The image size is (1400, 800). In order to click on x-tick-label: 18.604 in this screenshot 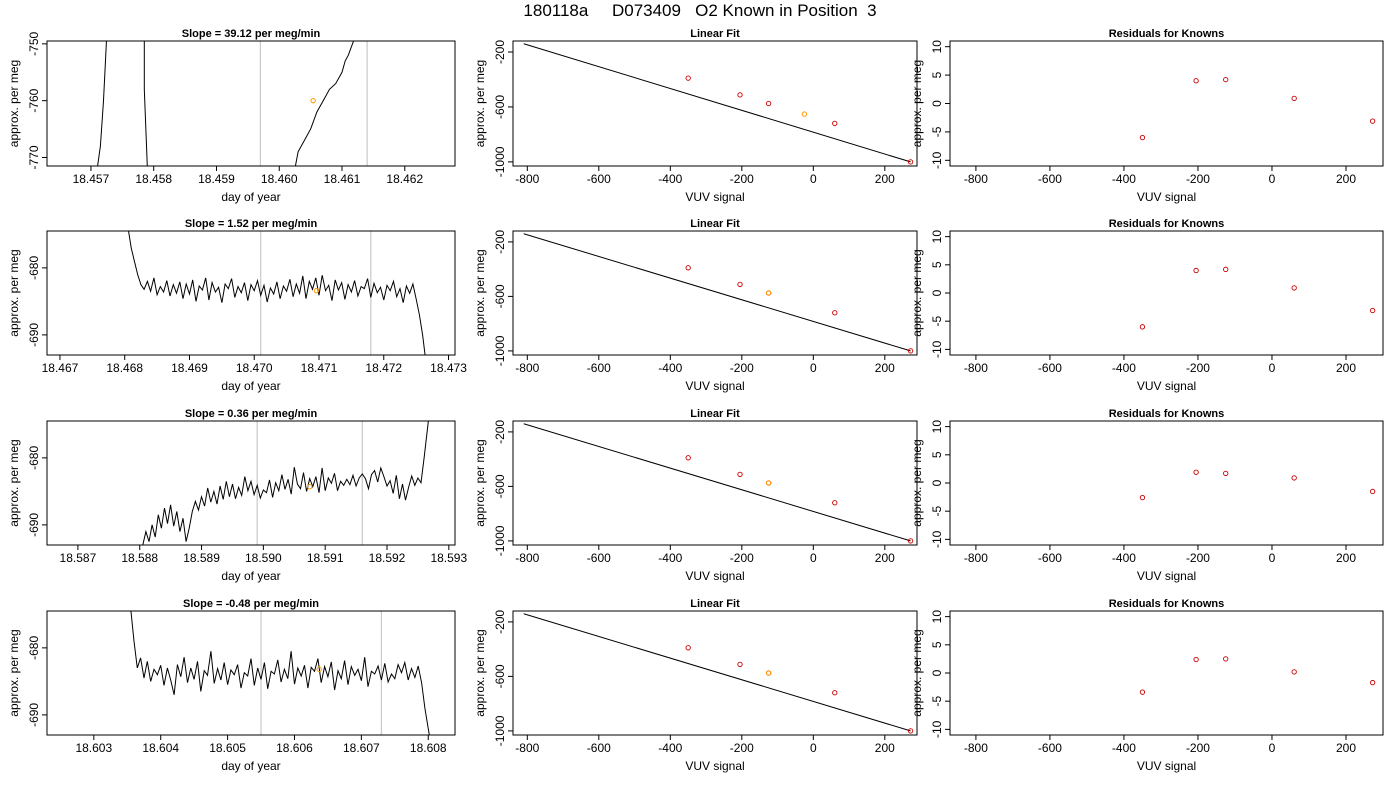, I will do `click(160, 748)`.